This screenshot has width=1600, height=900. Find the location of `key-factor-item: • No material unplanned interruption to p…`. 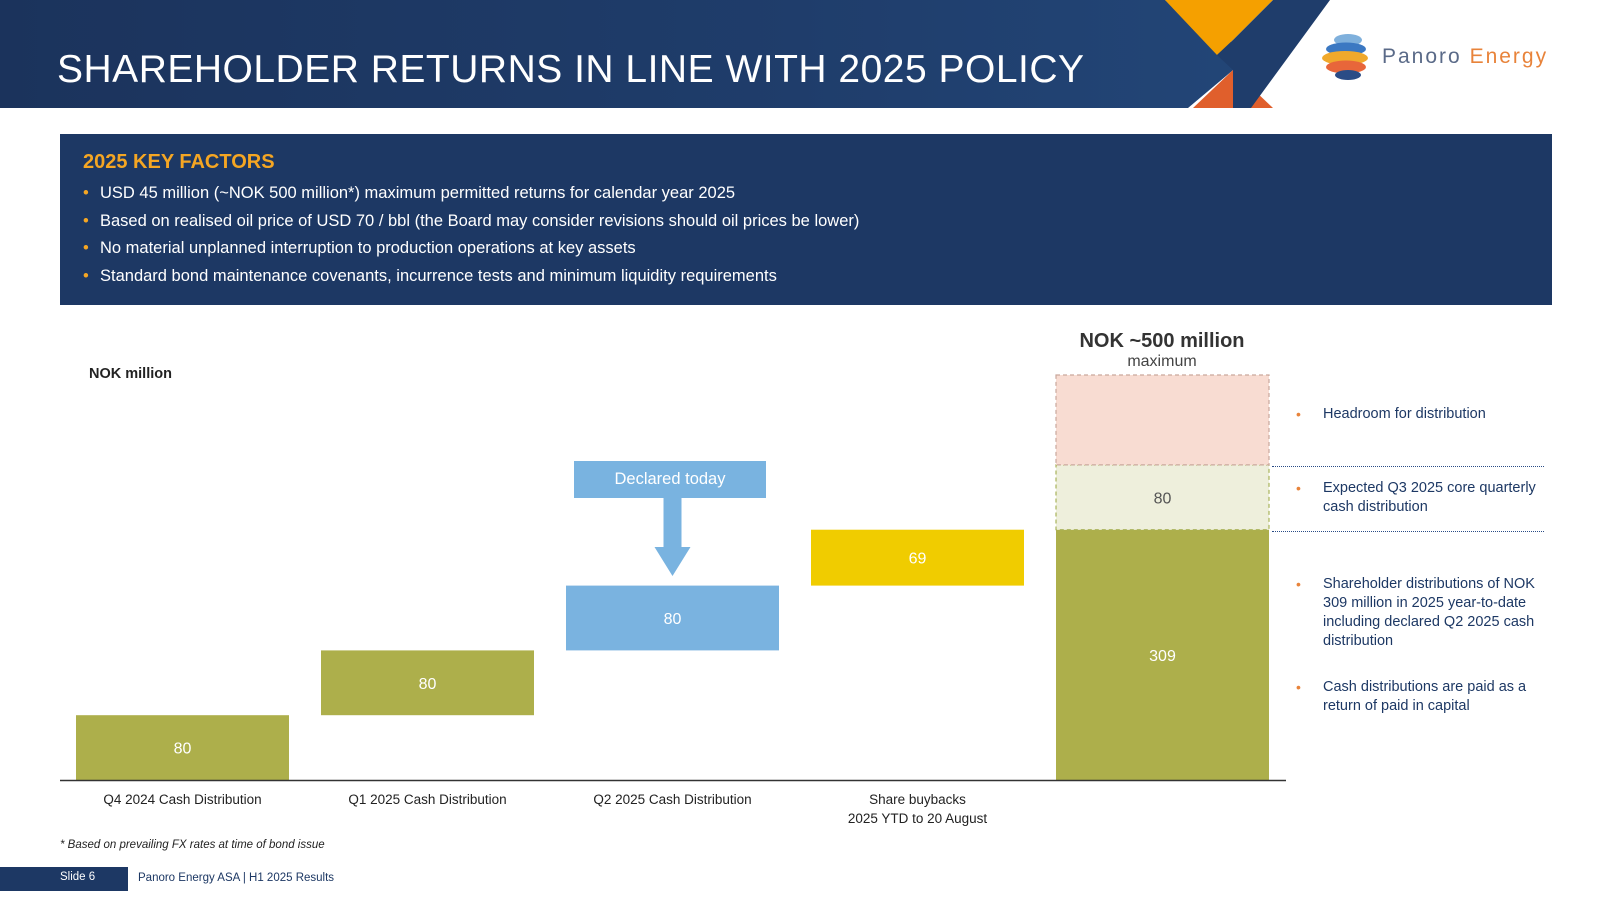

key-factor-item: • No material unplanned interruption to p… is located at coordinates (806, 249).